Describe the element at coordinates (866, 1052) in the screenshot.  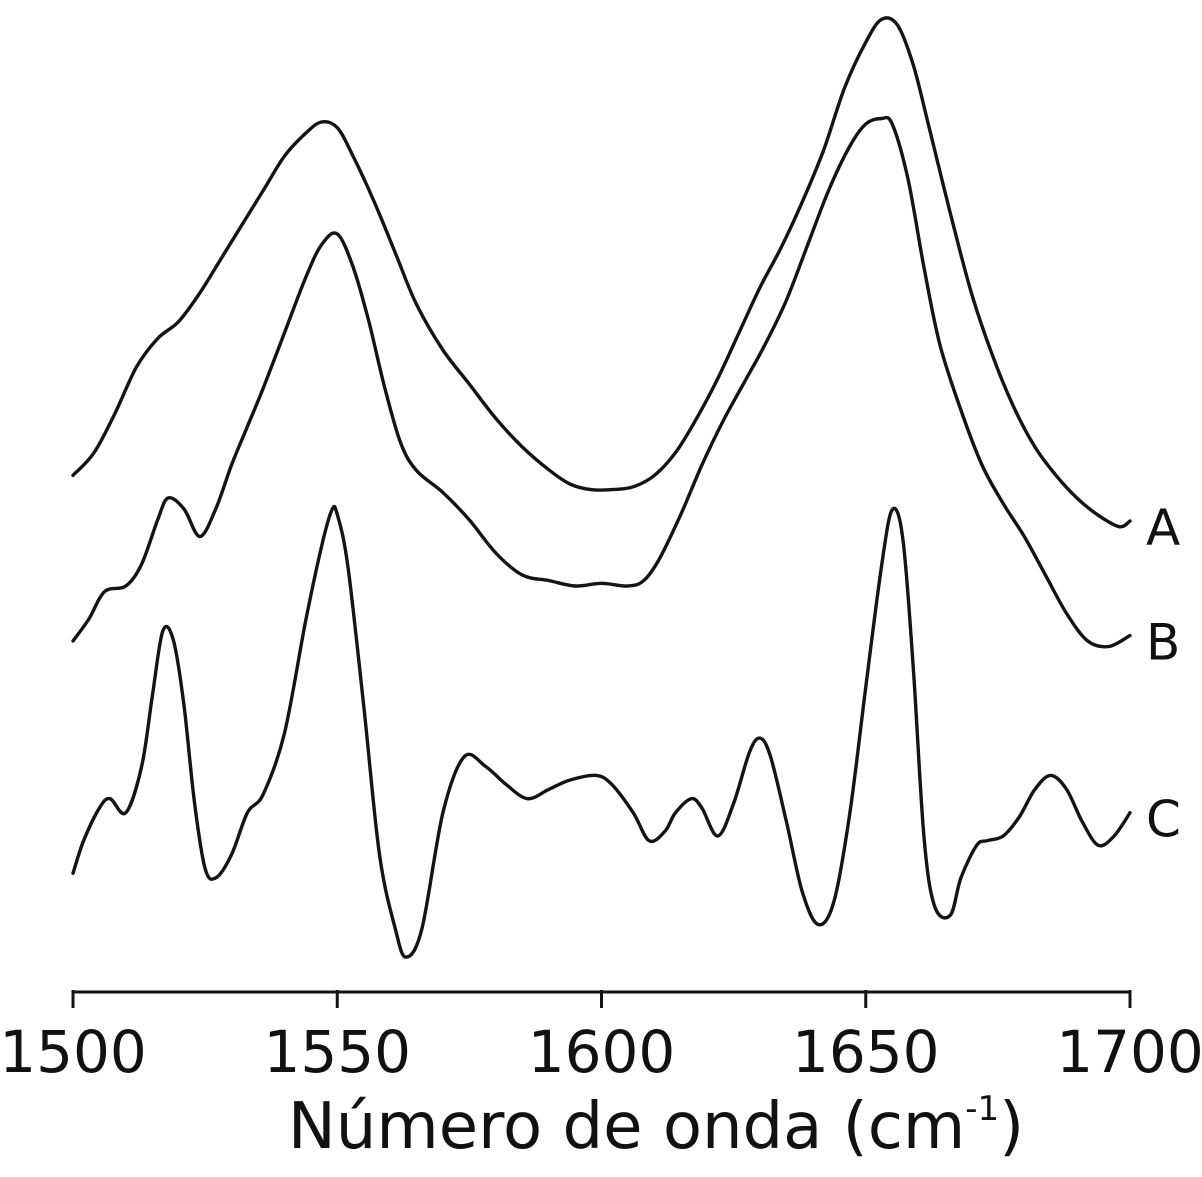
I see `x-tick-label: 1650` at that location.